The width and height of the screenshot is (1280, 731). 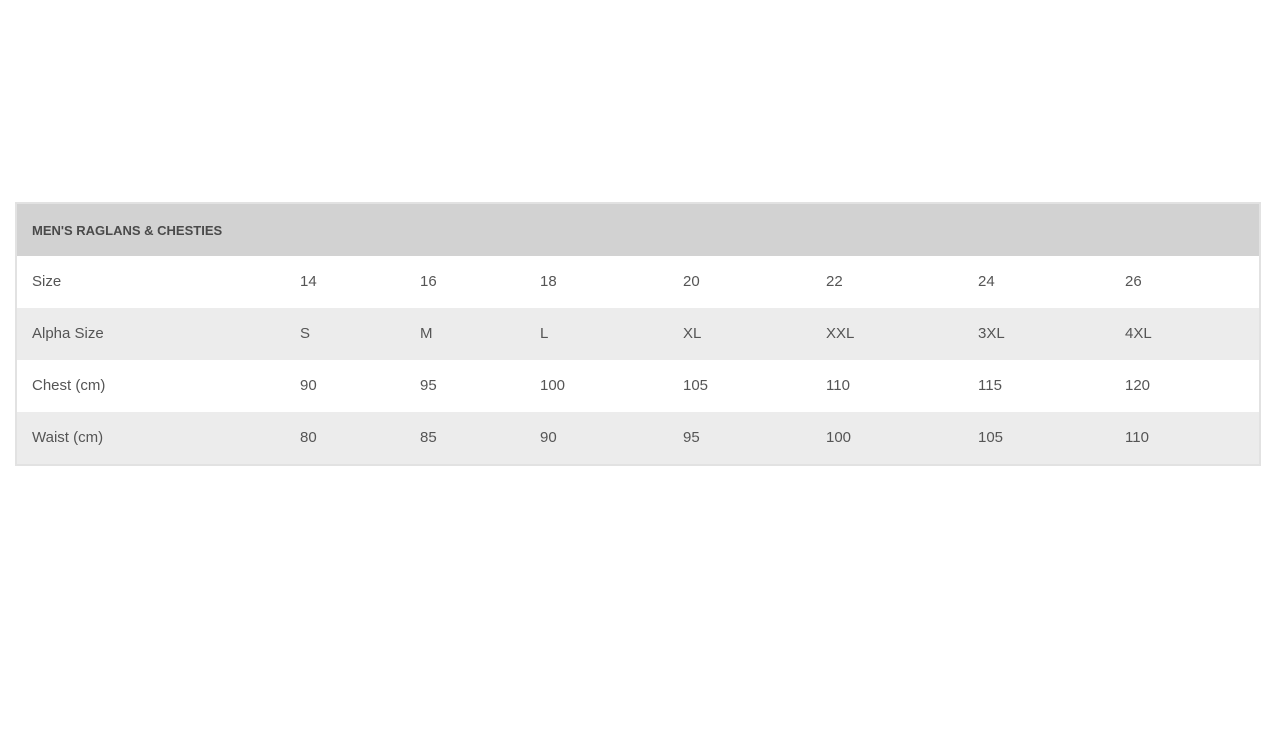 I want to click on table-row-size: Size 14 16 18 20 22 24 26, so click(x=638, y=282).